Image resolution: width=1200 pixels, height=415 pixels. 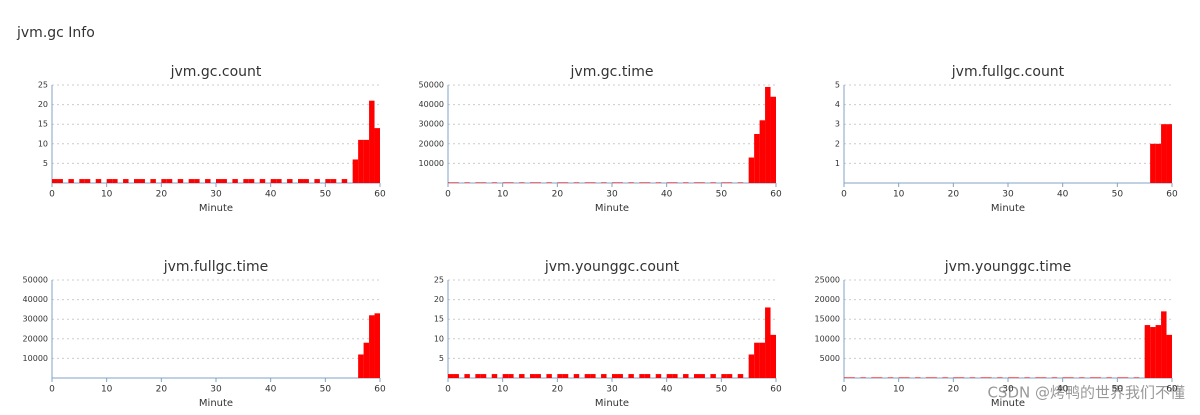 What do you see at coordinates (1008, 72) in the screenshot?
I see `chart-title: jvm.fullgc.count` at bounding box center [1008, 72].